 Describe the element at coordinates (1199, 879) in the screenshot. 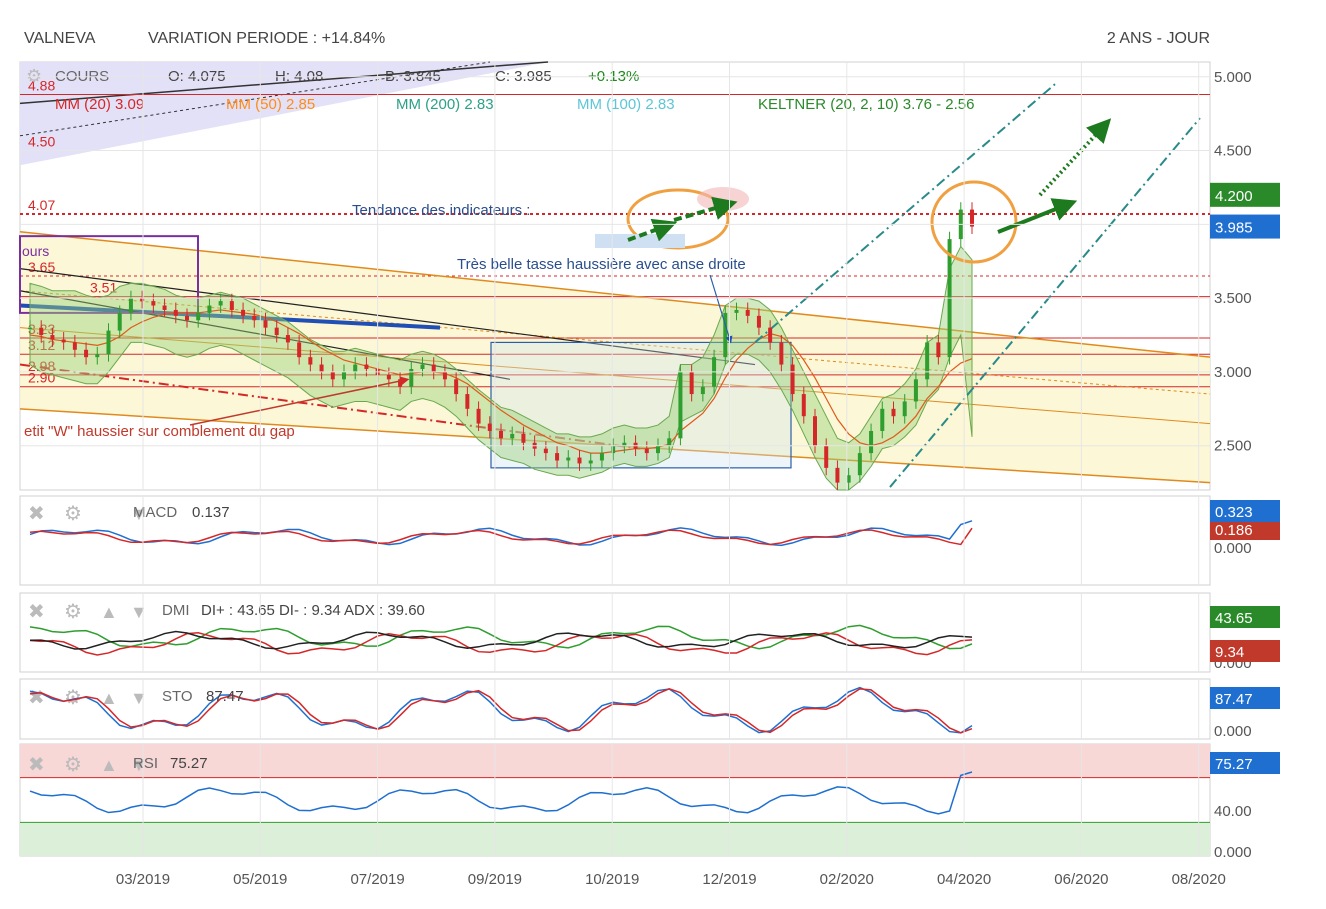

I see `x-tick-label: 08/2020` at that location.